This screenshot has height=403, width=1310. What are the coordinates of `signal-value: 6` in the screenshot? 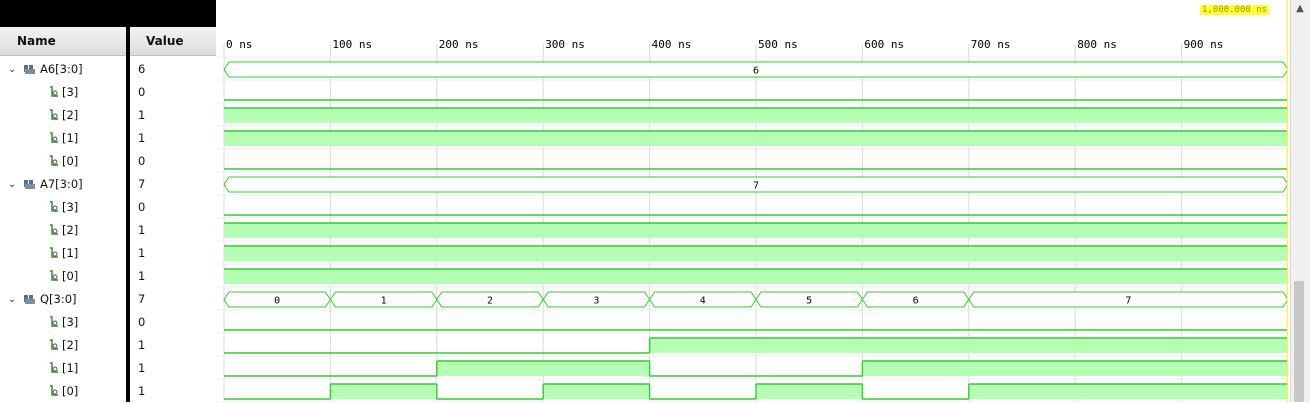 It's located at (142, 69).